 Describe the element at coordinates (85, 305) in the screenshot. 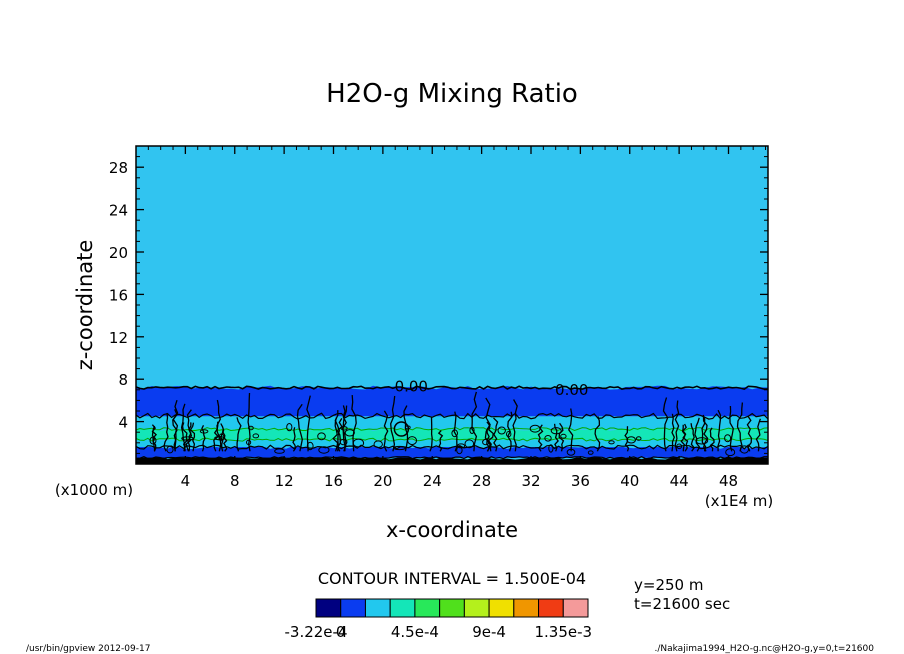

I see `y-axis-label: z-coordinate` at that location.